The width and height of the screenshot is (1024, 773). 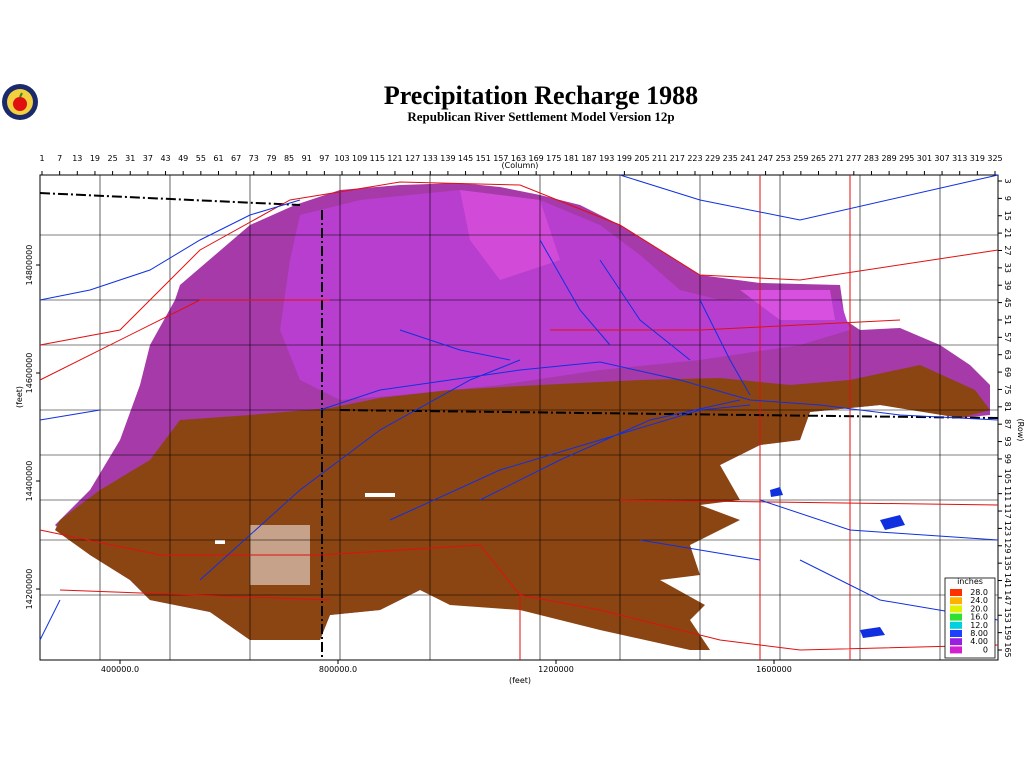 I want to click on column-tick-label: 73, so click(x=254, y=158).